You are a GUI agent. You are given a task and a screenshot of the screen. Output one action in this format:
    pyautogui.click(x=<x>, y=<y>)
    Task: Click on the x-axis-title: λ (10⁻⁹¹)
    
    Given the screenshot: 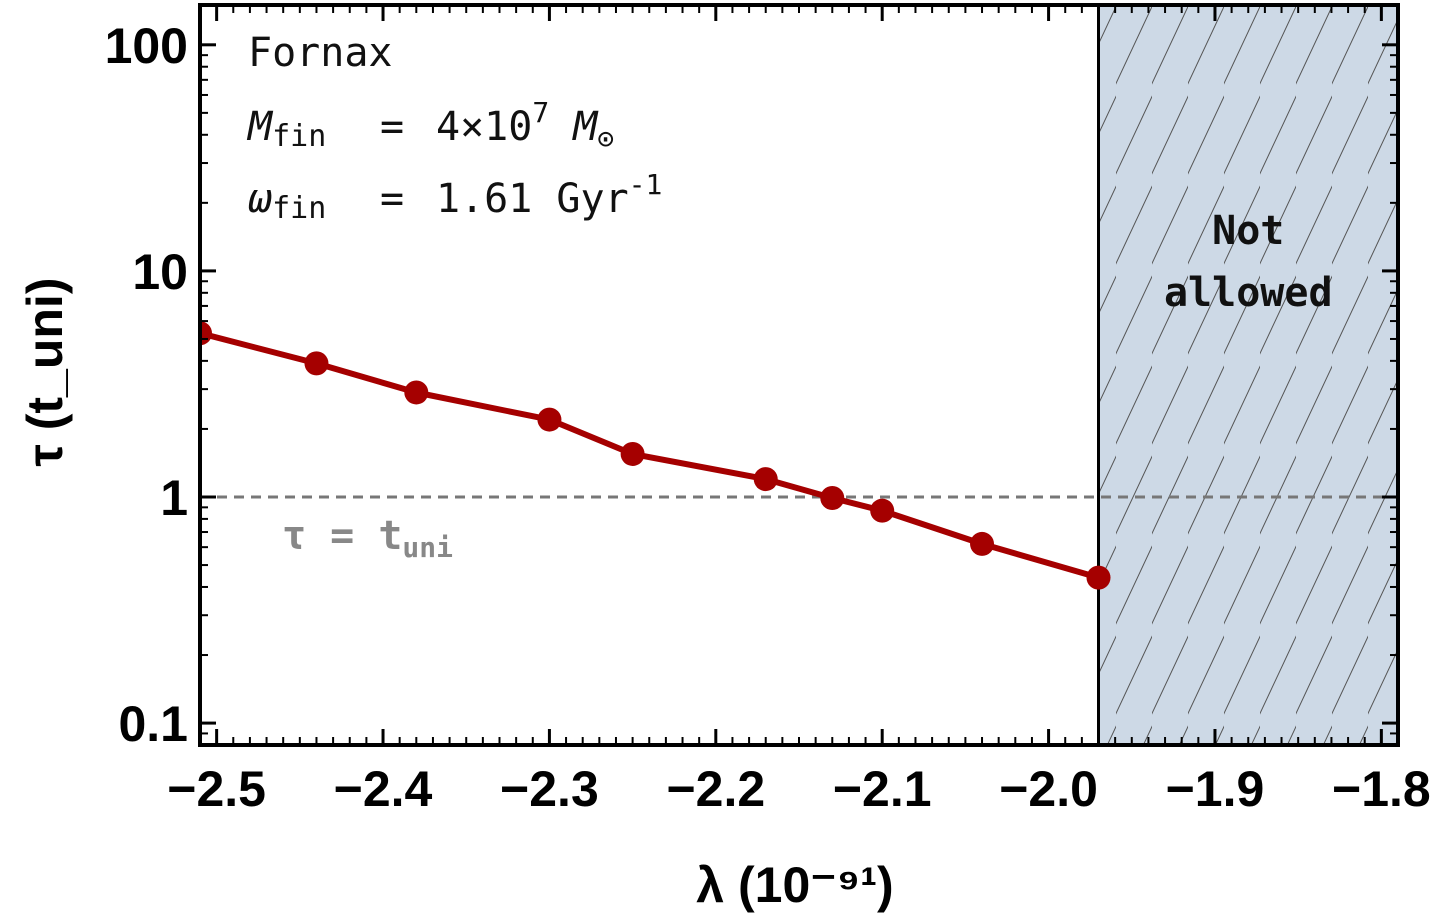 What is the action you would take?
    pyautogui.click(x=794, y=885)
    